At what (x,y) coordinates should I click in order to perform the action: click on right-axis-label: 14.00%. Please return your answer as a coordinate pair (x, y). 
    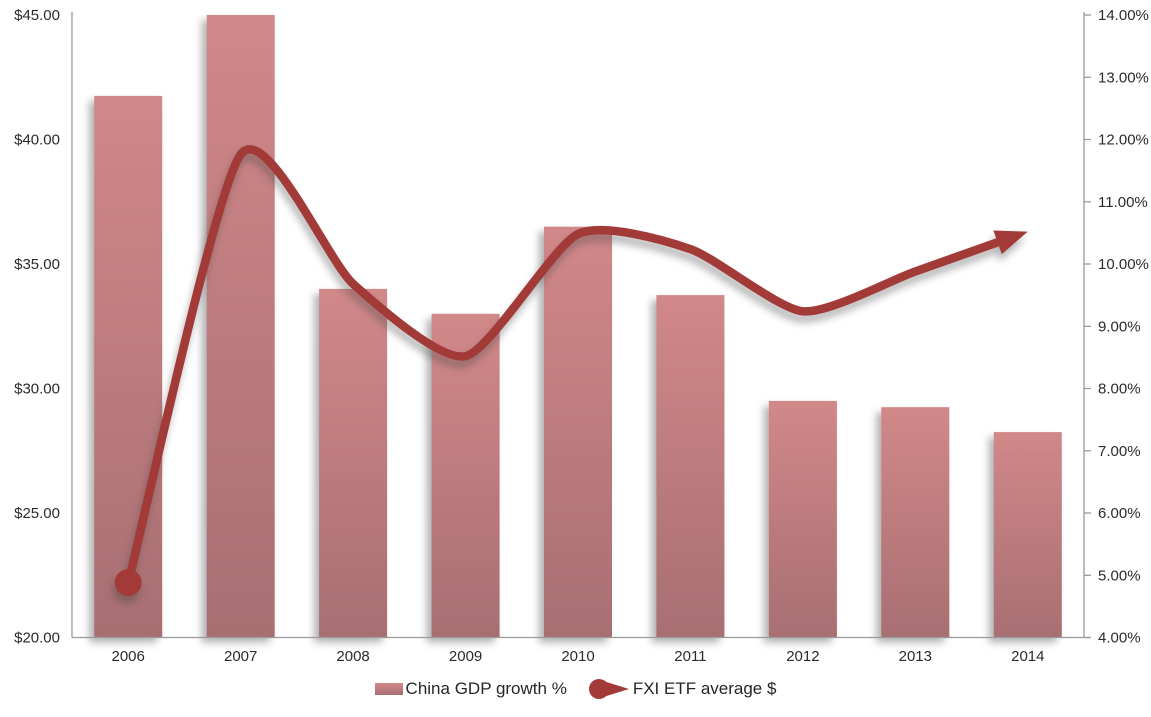
    Looking at the image, I should click on (1123, 15).